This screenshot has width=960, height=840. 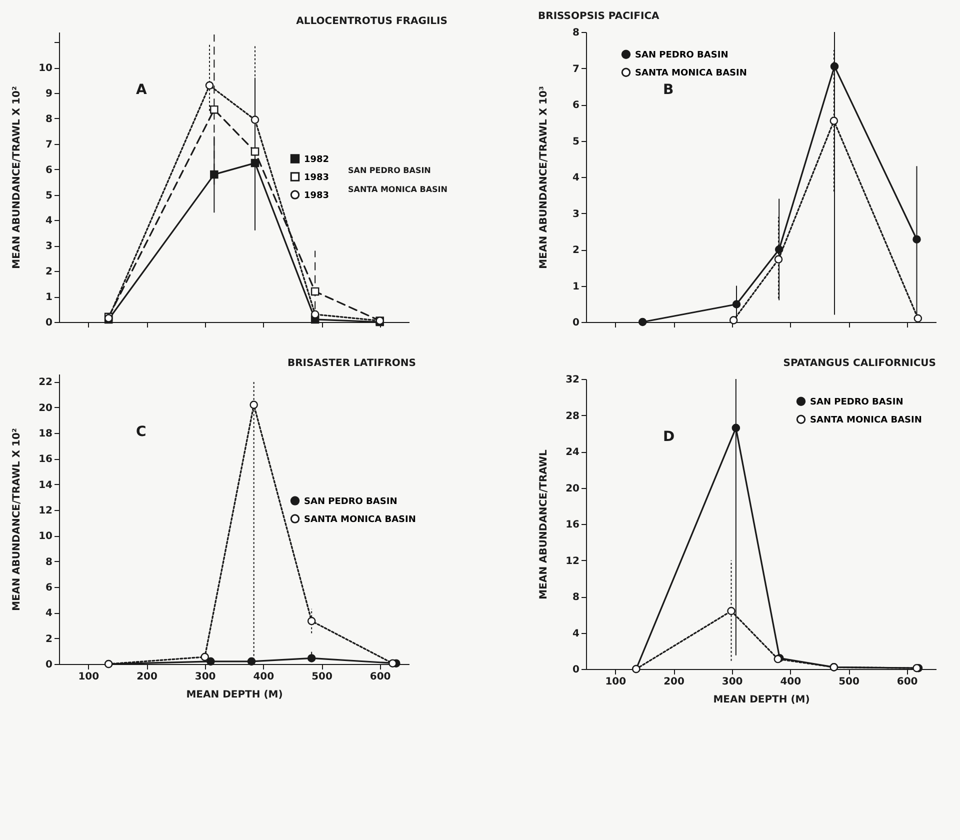 I want to click on y-tick-label: 22, so click(x=45, y=382).